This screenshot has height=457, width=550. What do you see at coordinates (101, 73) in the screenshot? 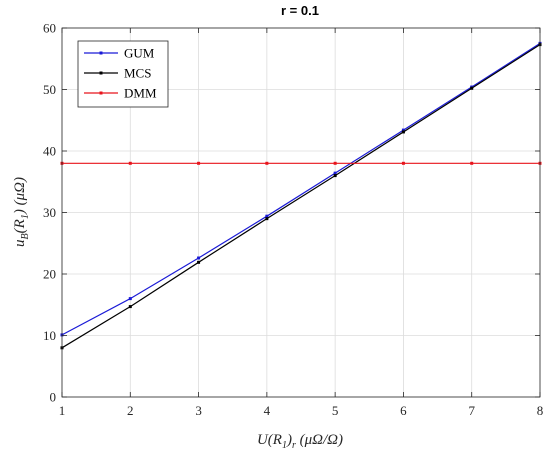
I see `legend-marker-mcs` at bounding box center [101, 73].